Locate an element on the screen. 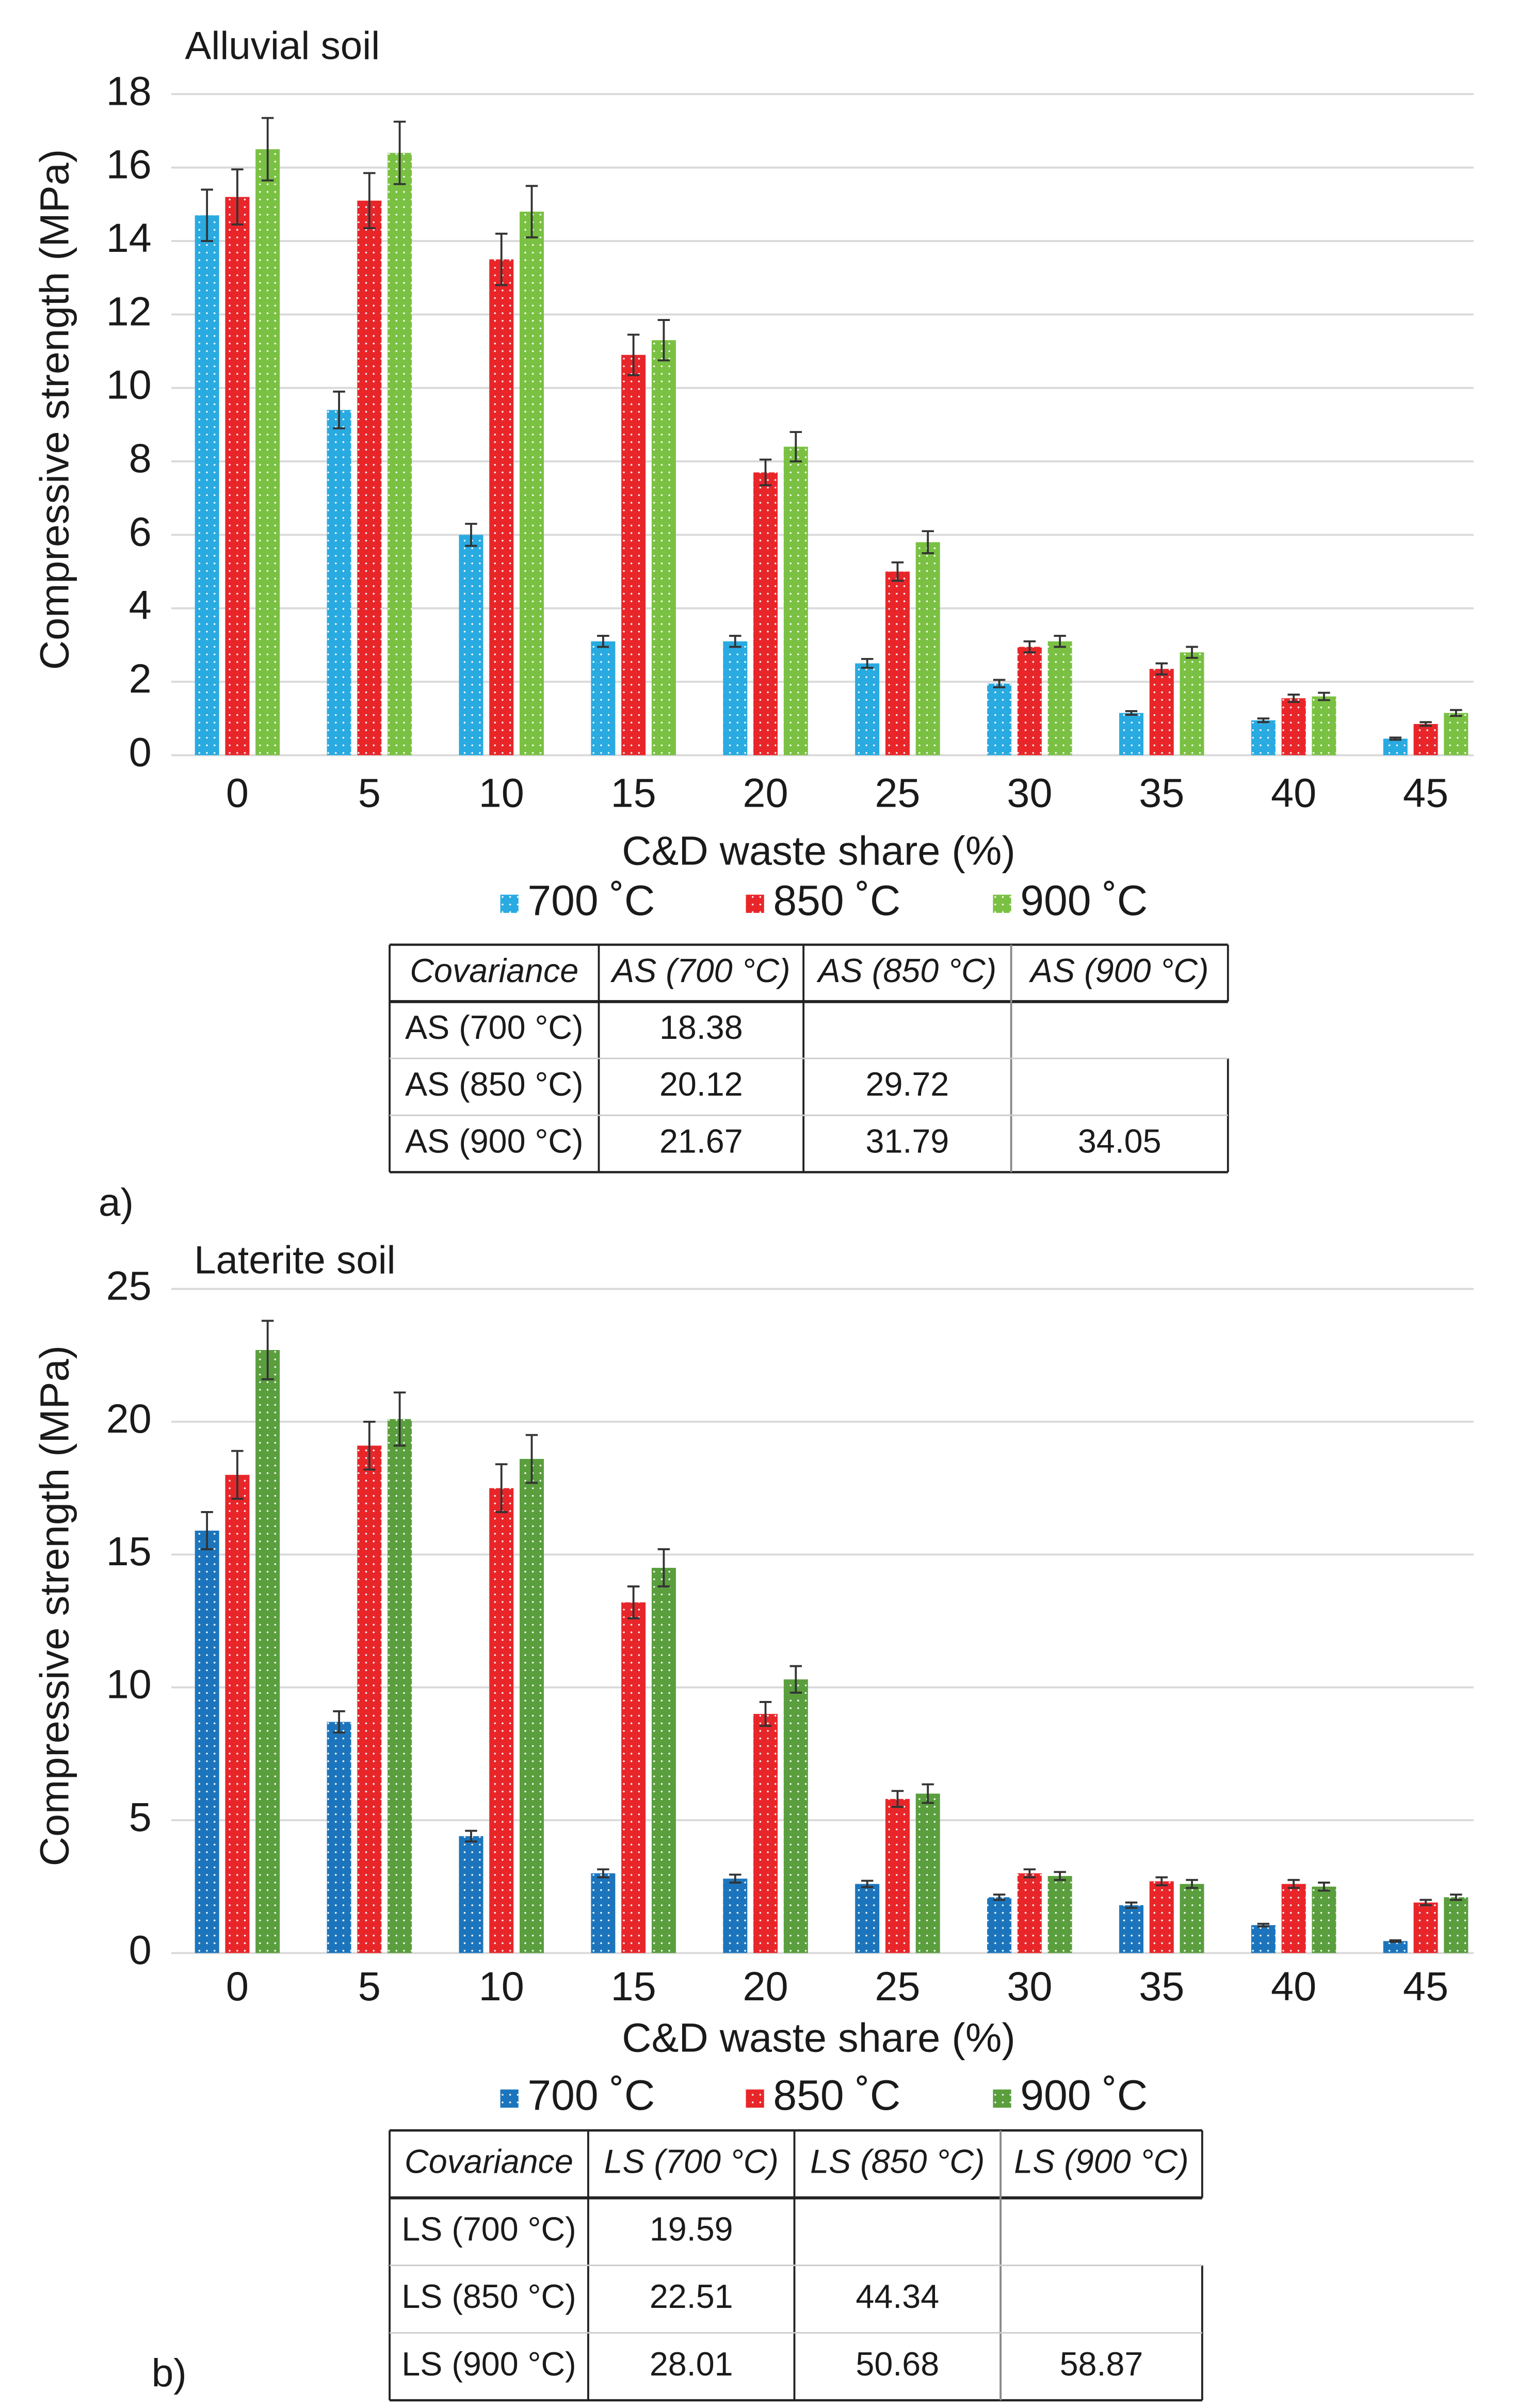  y-tick-label: 0 is located at coordinates (140, 1949).